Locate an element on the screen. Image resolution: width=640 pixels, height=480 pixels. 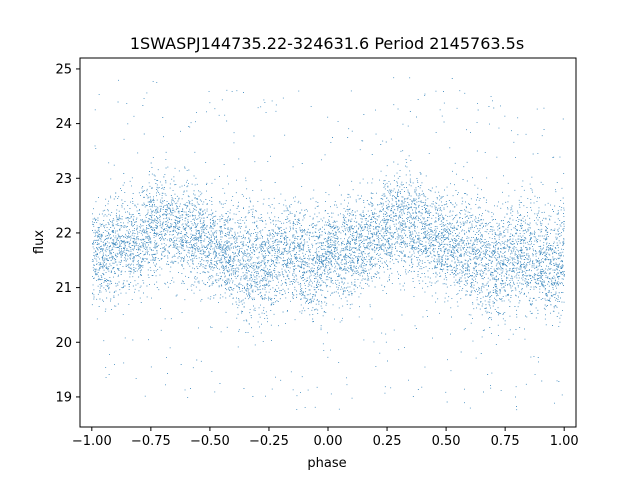
y-tick-label: 20 is located at coordinates (63, 343).